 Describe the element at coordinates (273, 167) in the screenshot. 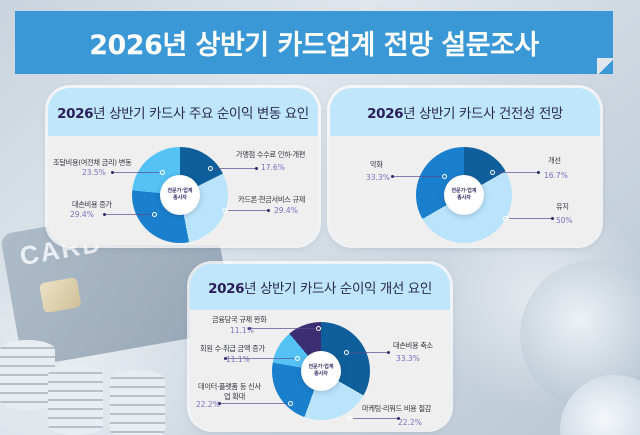

I see `slice-percent: 17.6%` at that location.